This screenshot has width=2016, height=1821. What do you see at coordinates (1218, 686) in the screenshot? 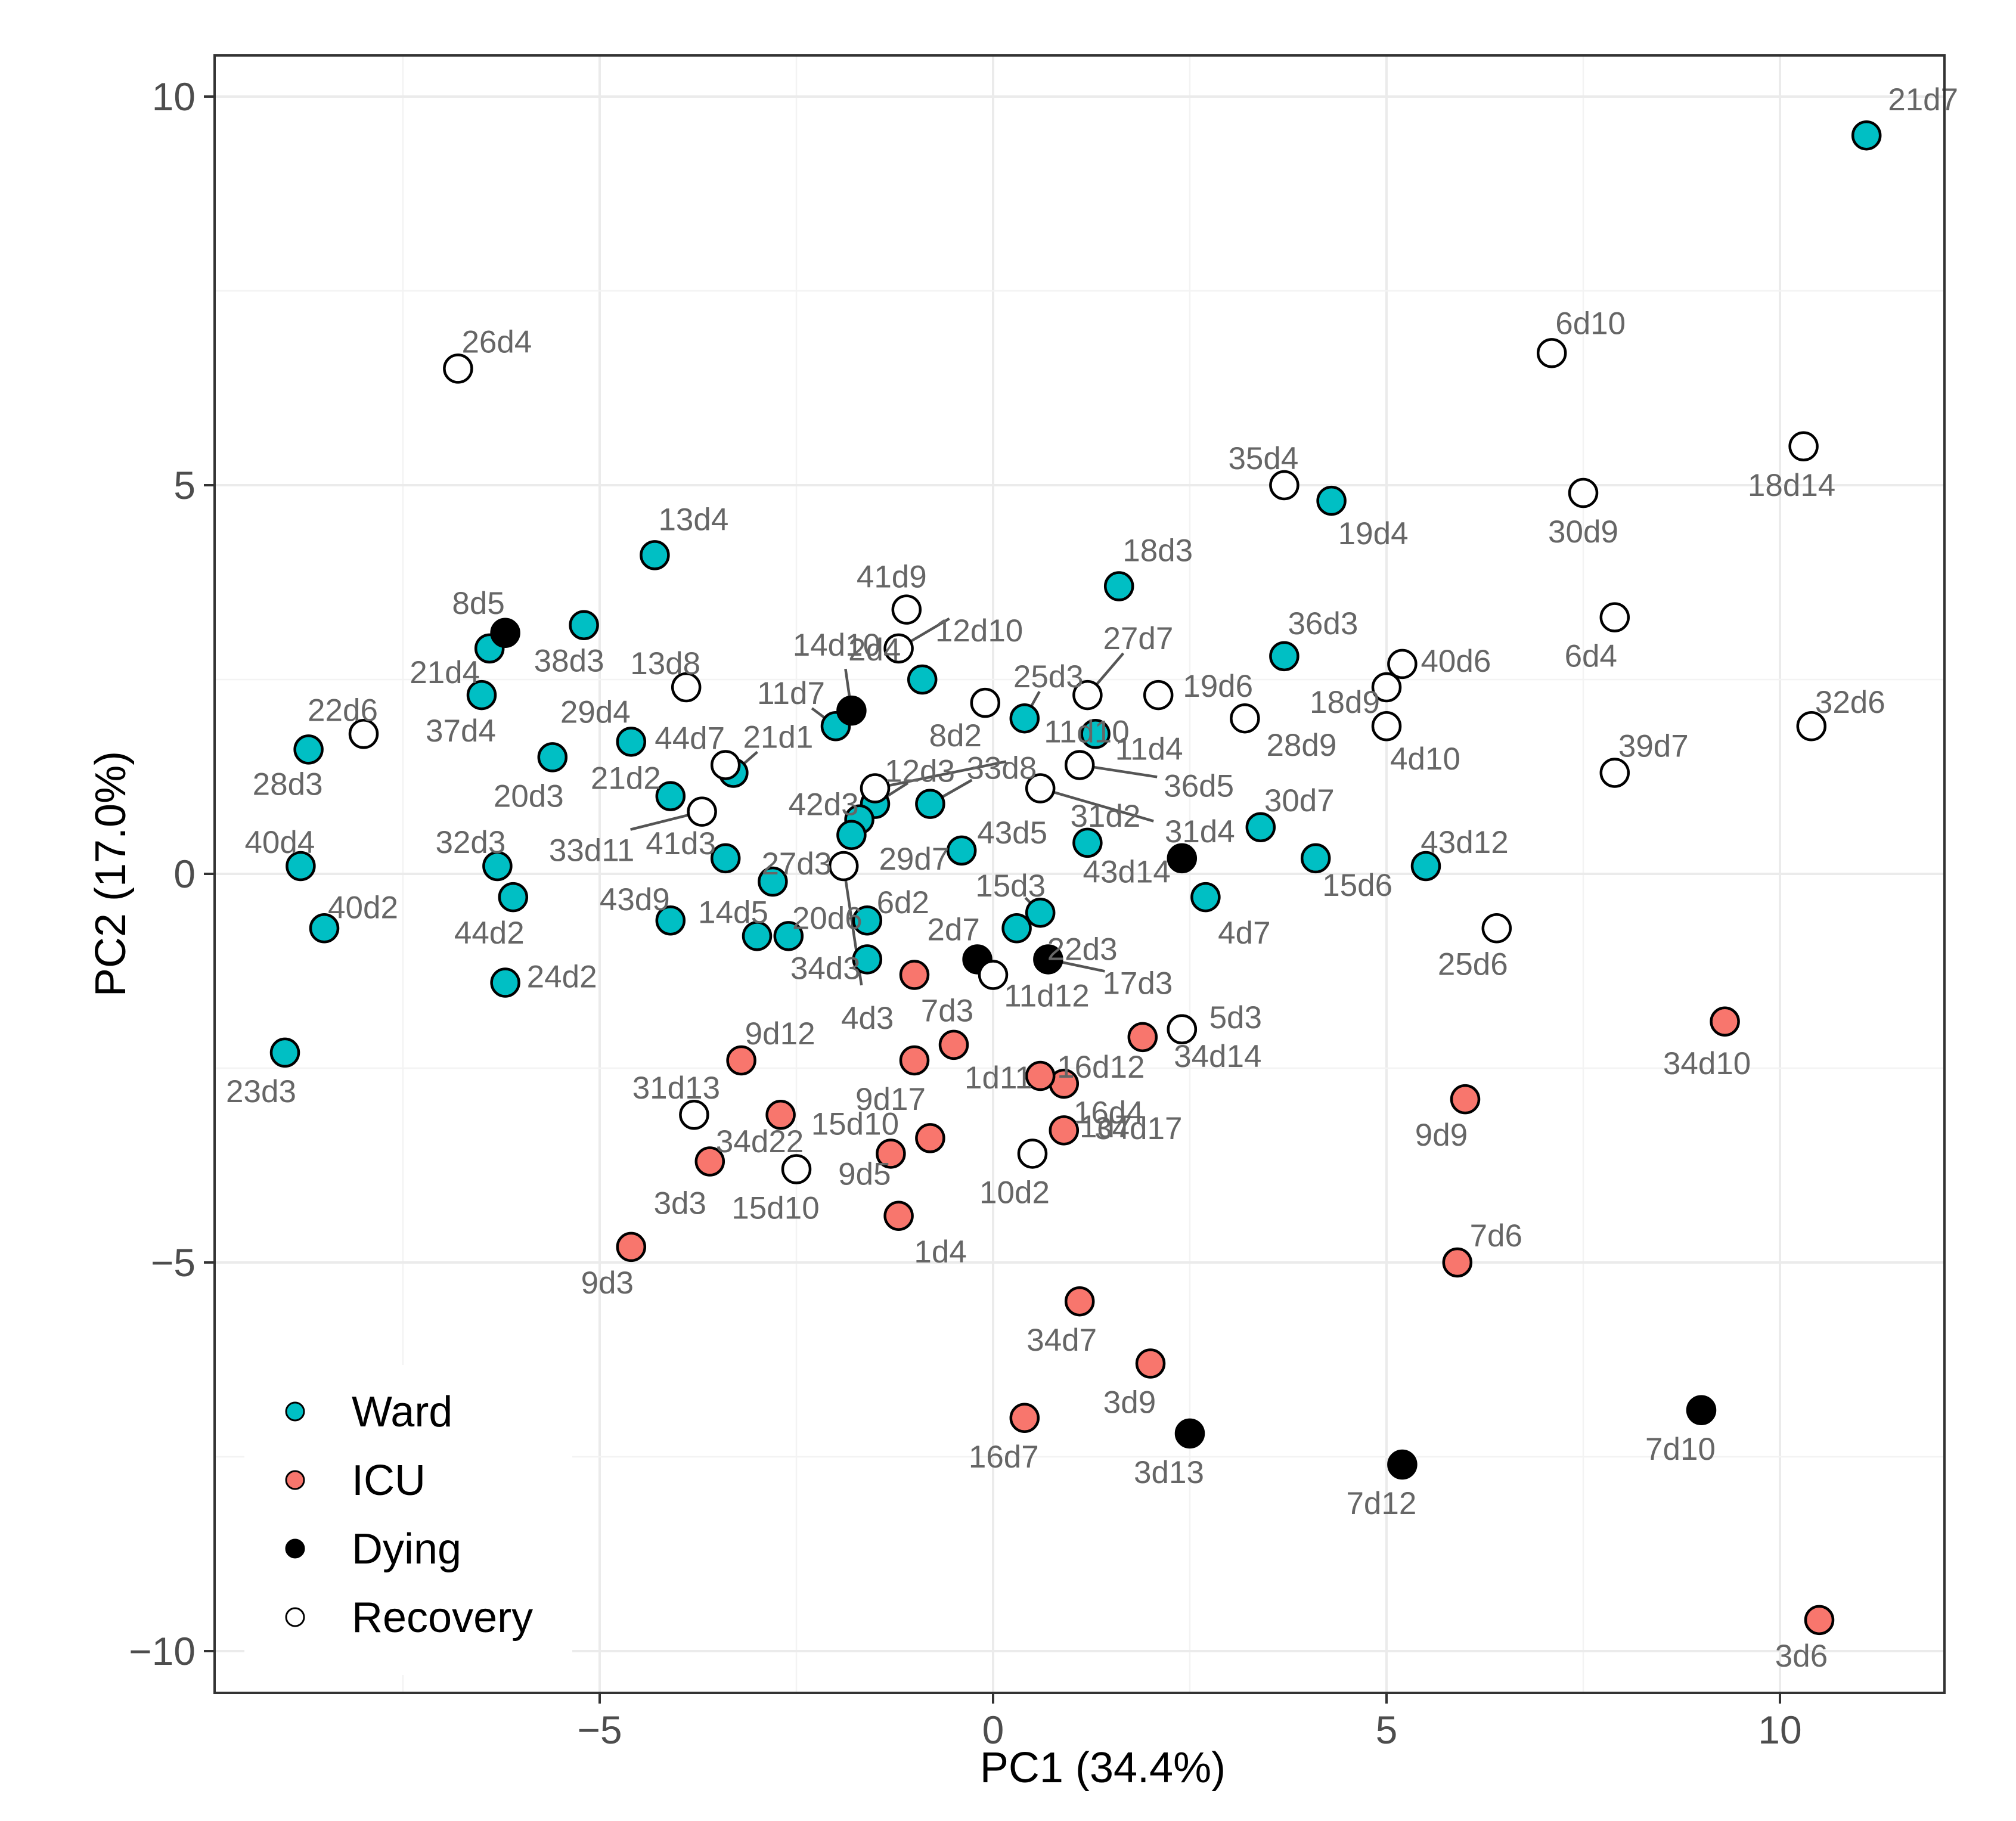
I see `point-label: 19d6` at bounding box center [1218, 686].